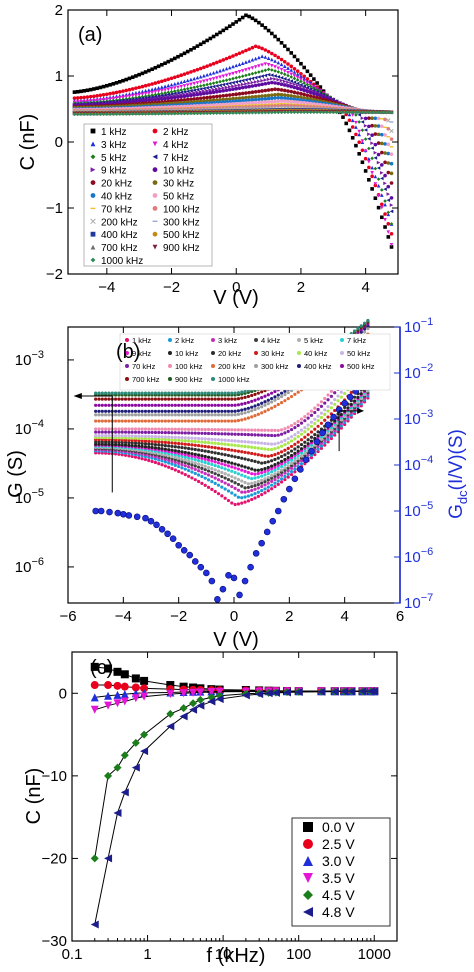 This screenshot has width=474, height=972. I want to click on legend-label: 40 kHz, so click(116, 197).